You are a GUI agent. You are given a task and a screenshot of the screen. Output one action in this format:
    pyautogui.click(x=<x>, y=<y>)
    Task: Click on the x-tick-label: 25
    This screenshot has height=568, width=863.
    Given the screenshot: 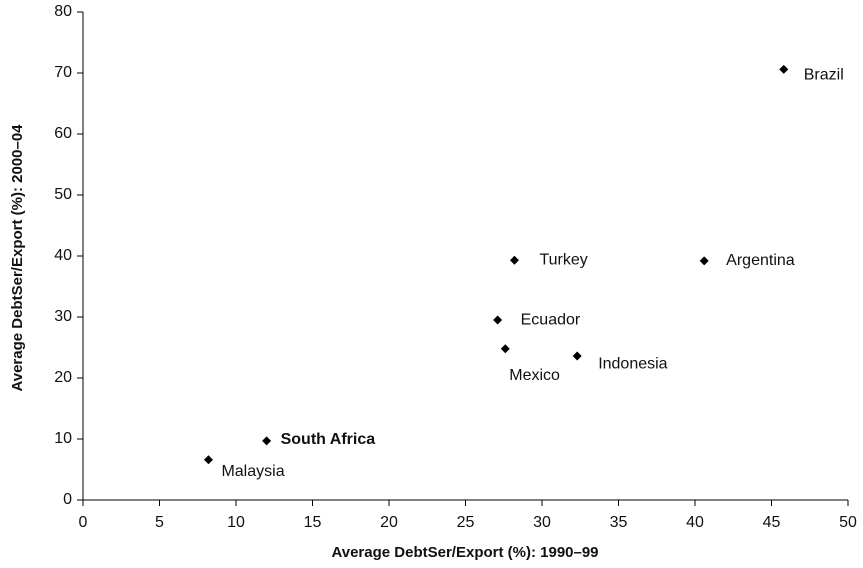 What is the action you would take?
    pyautogui.click(x=466, y=522)
    